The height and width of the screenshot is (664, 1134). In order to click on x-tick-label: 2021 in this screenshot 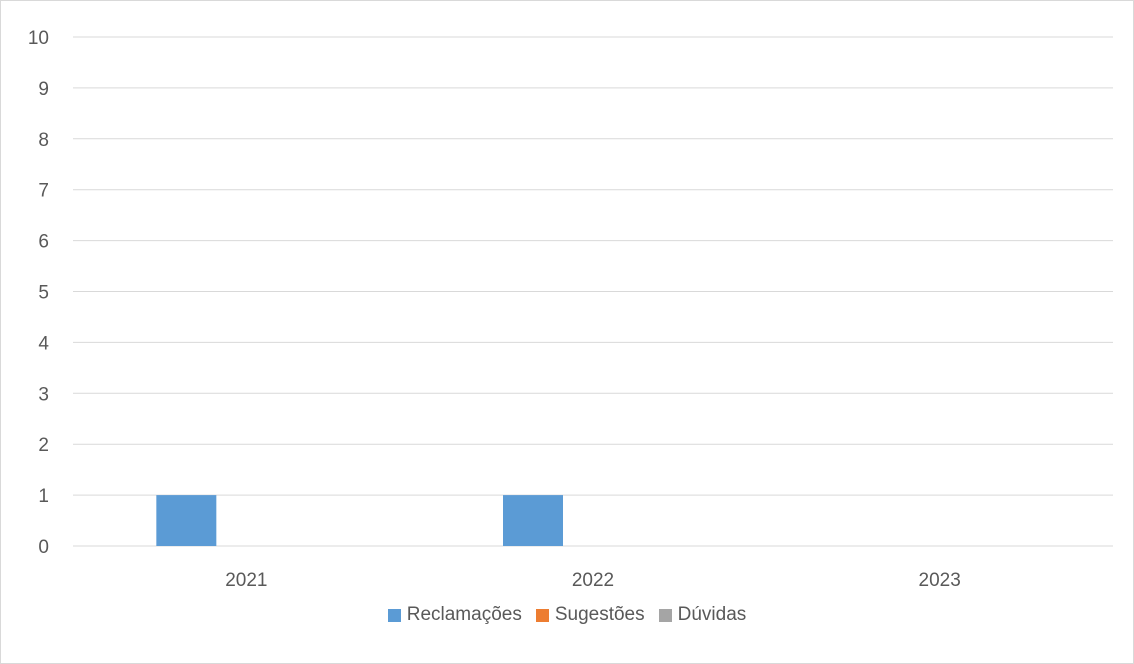, I will do `click(246, 580)`.